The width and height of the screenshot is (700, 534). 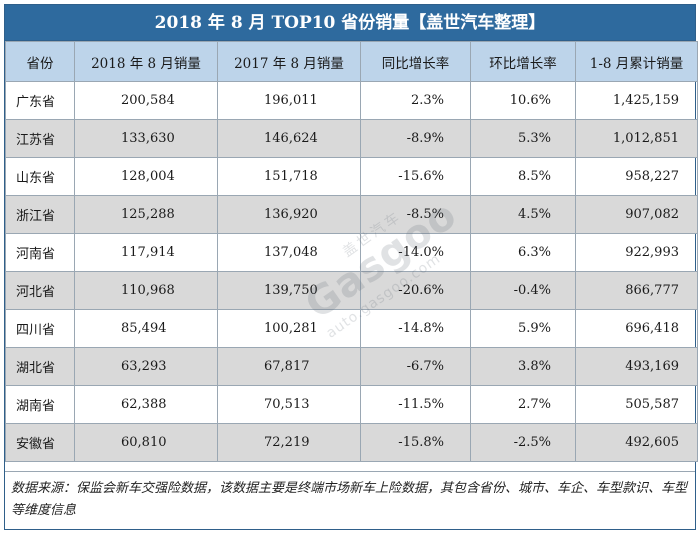 What do you see at coordinates (289, 61) in the screenshot?
I see `header-aug-2017: 2017 年 8 月销量` at bounding box center [289, 61].